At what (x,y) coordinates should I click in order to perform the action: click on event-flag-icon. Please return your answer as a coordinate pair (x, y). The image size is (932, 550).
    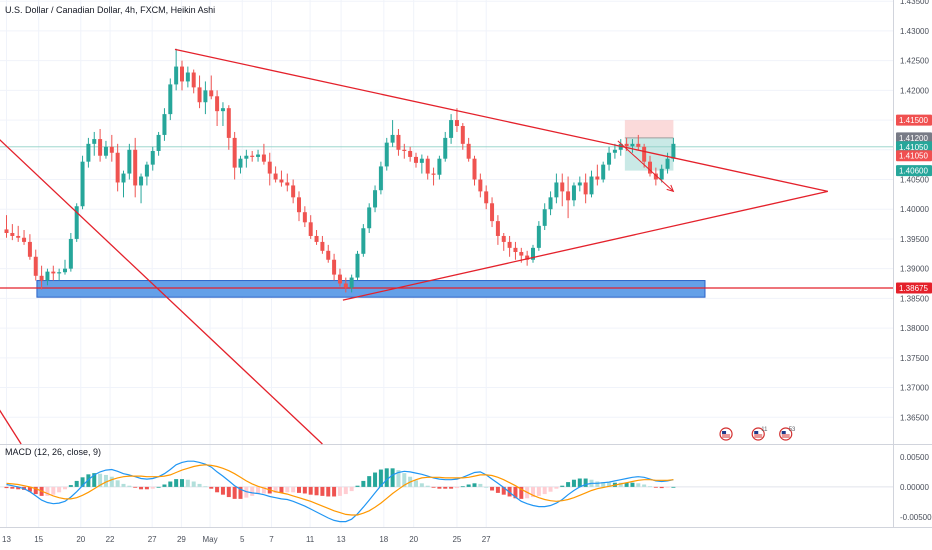
    Looking at the image, I should click on (726, 434).